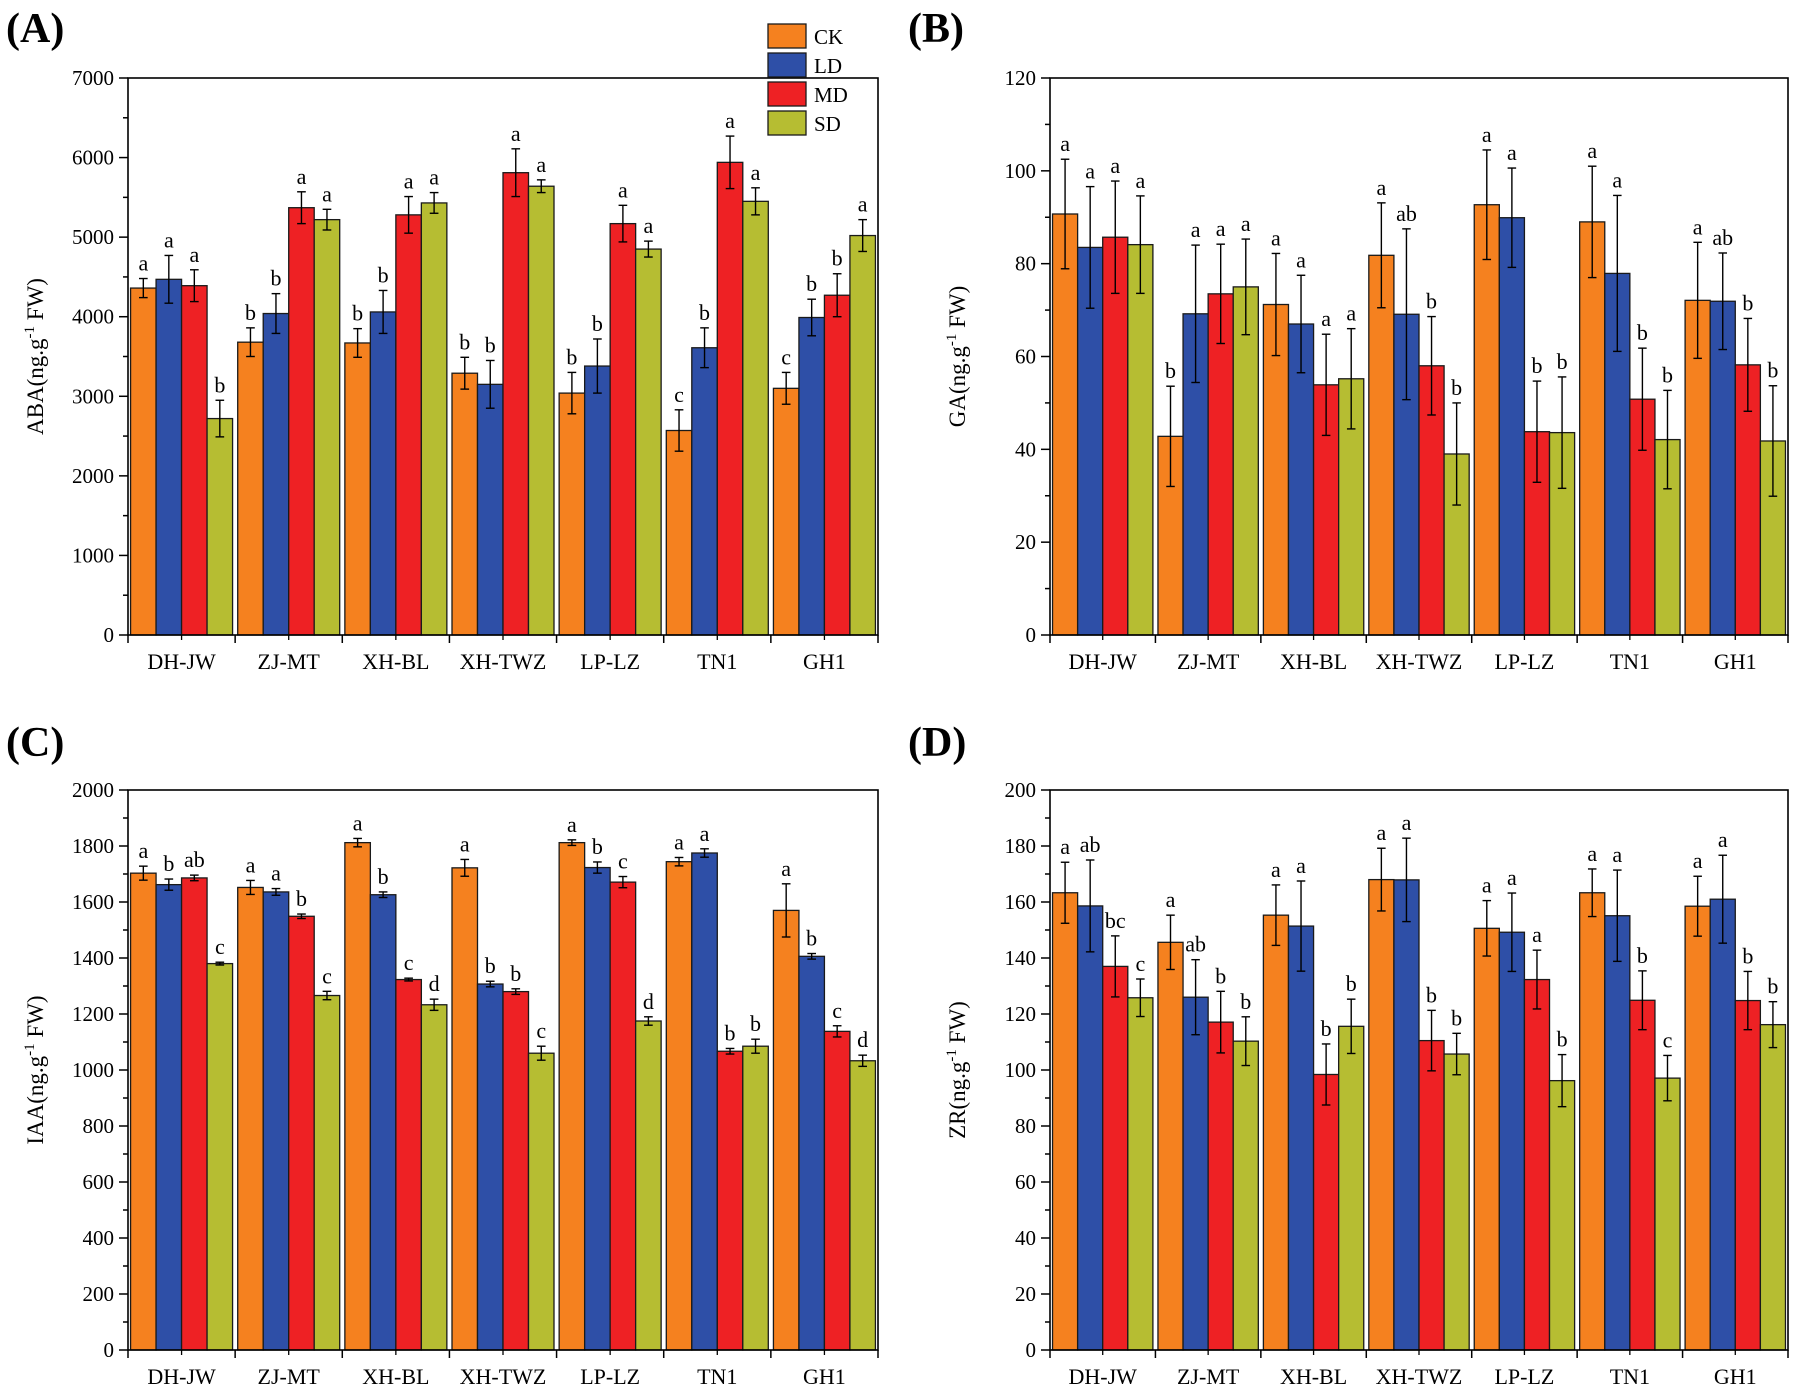  Describe the element at coordinates (1025, 357) in the screenshot. I see `y-tick-label: 60` at that location.